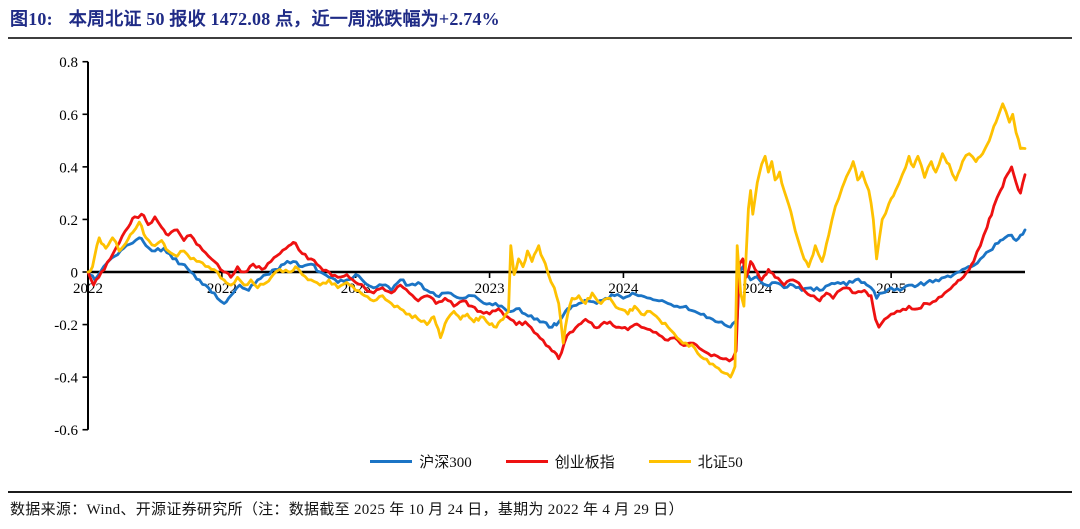 The height and width of the screenshot is (529, 1080). Describe the element at coordinates (75, 274) in the screenshot. I see `y-tick-label: 0` at that location.